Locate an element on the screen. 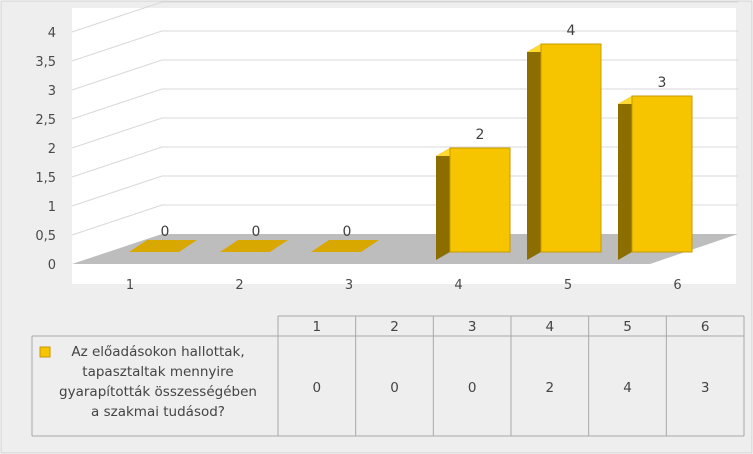 The image size is (753, 454). table-value-cell: 2 is located at coordinates (550, 388).